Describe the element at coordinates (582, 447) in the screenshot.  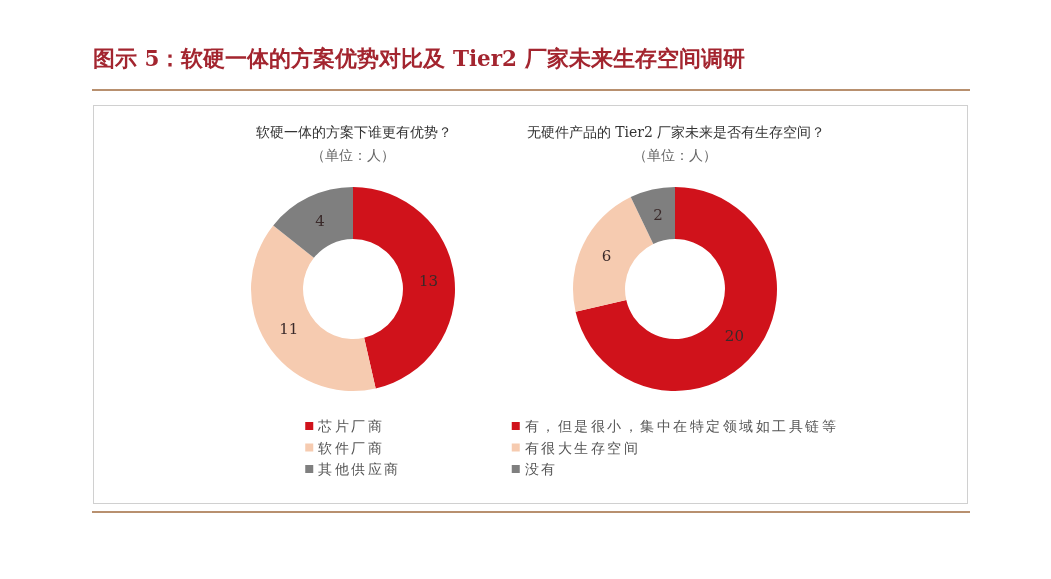
I see `legend-label: 有很大生存空间` at that location.